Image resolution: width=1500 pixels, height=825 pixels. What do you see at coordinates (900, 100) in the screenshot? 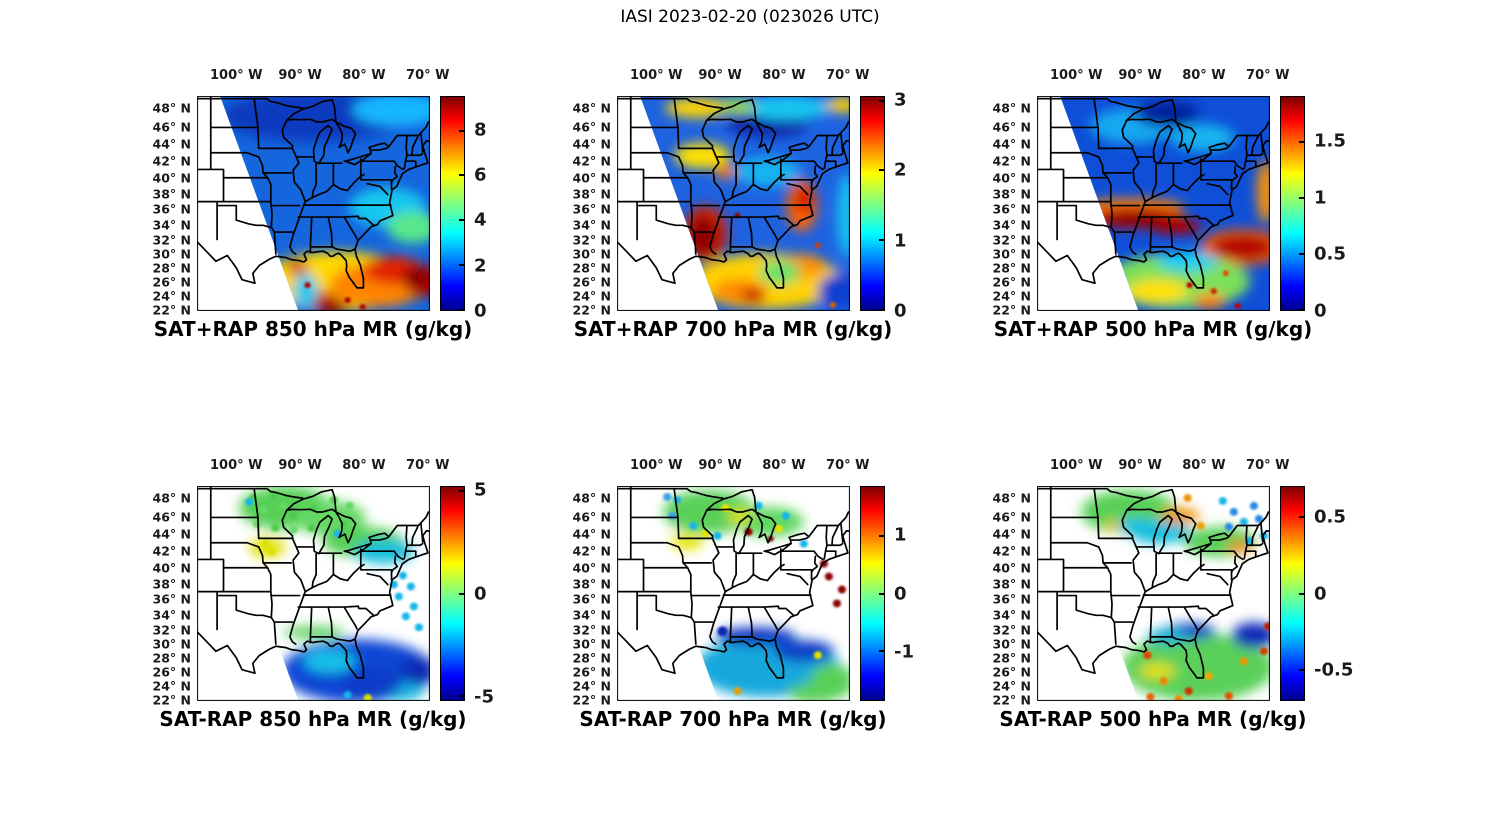
I see `colorbar-tick-label: 3` at bounding box center [900, 100].